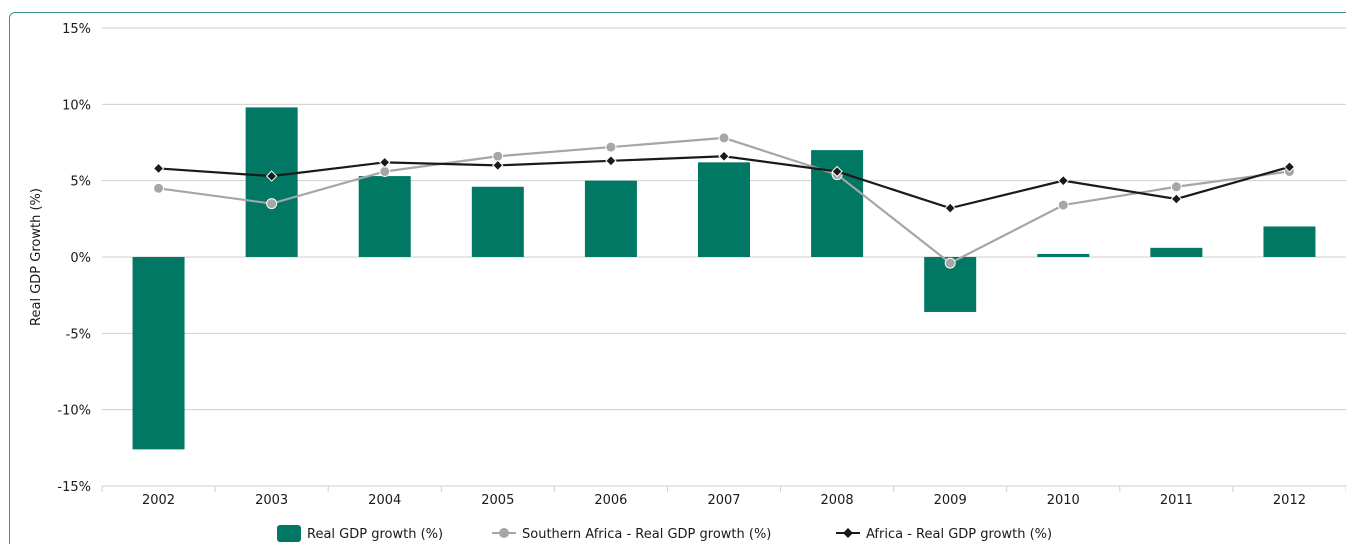  Describe the element at coordinates (1289, 500) in the screenshot. I see `x-tick-label: 2012` at that location.